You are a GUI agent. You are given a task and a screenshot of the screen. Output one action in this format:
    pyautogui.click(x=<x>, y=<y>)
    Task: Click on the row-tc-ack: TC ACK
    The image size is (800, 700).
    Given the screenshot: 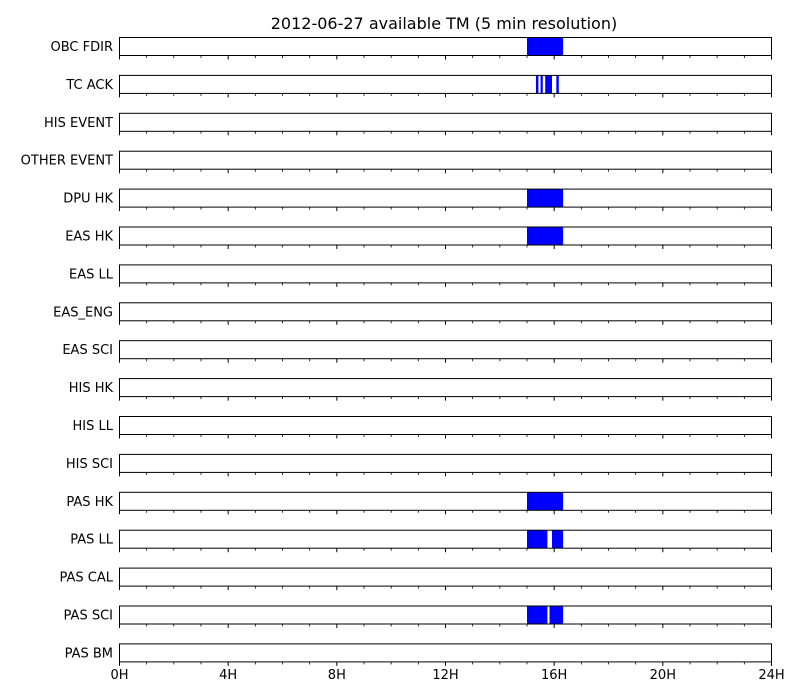 What is the action you would take?
    pyautogui.click(x=418, y=86)
    